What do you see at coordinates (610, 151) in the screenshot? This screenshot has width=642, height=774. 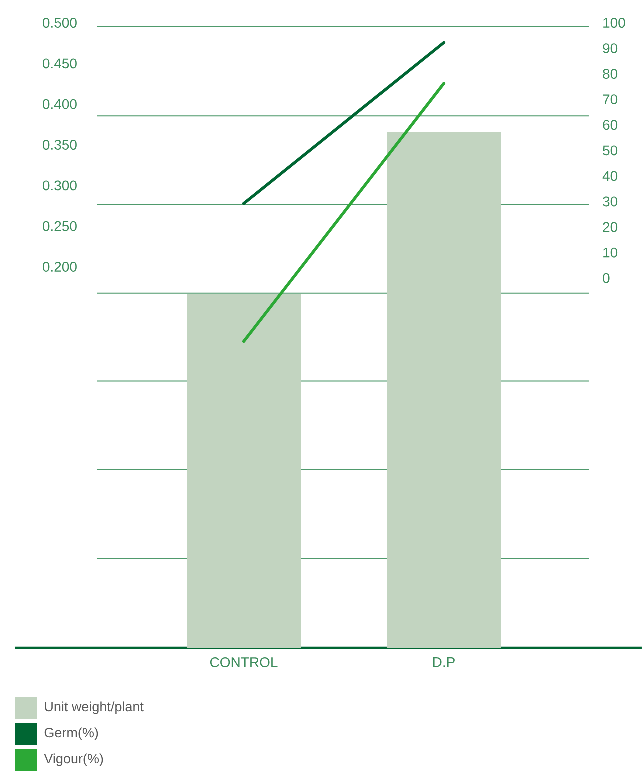 I see `y2-tick-label: 50` at bounding box center [610, 151].